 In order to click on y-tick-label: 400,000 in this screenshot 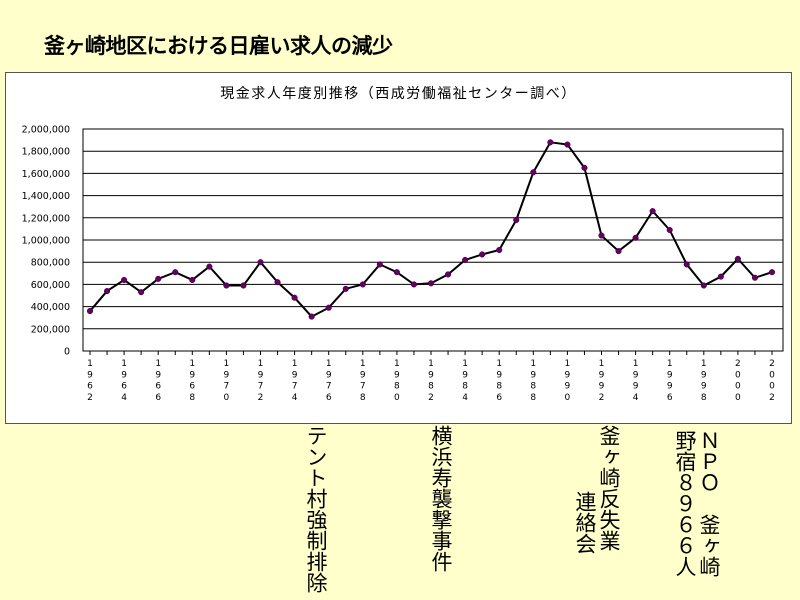, I will do `click(50, 307)`.